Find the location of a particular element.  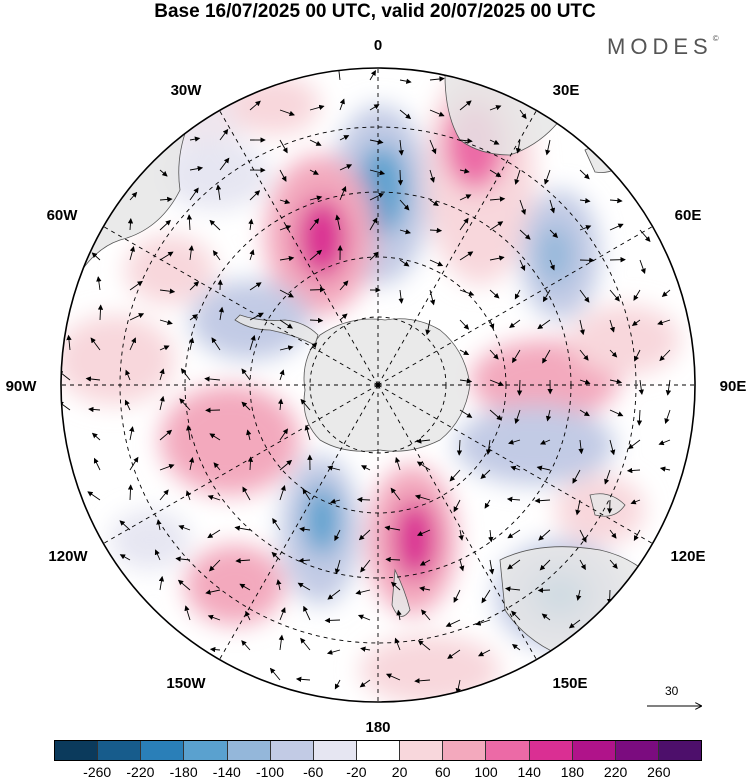

lon-label-120w: 120W is located at coordinates (68, 556).